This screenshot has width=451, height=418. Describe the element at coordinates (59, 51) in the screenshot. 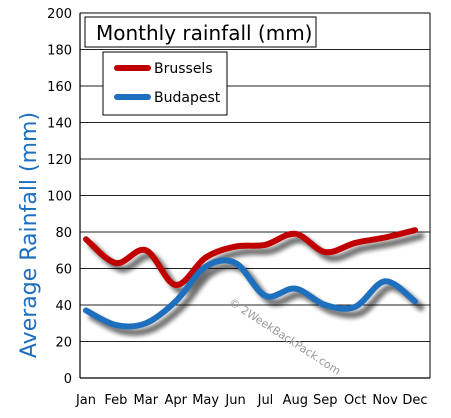

I see `y-tick-label: 180` at that location.